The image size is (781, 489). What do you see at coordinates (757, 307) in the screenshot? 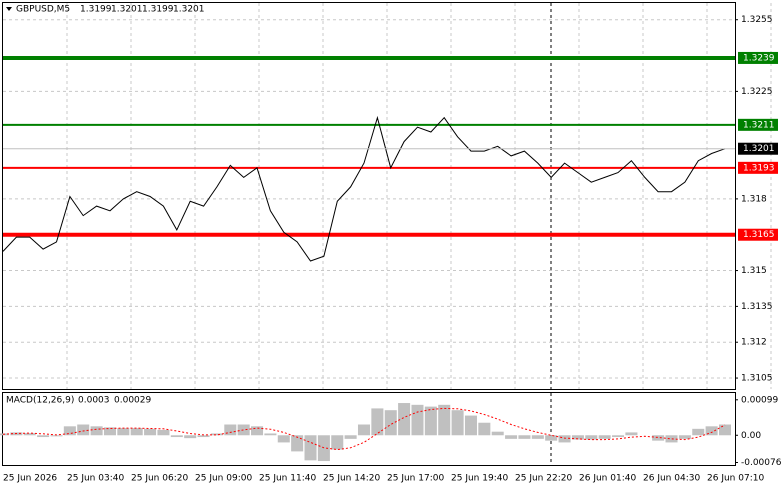
I see `y-tick-label: 1.3135` at bounding box center [757, 307].